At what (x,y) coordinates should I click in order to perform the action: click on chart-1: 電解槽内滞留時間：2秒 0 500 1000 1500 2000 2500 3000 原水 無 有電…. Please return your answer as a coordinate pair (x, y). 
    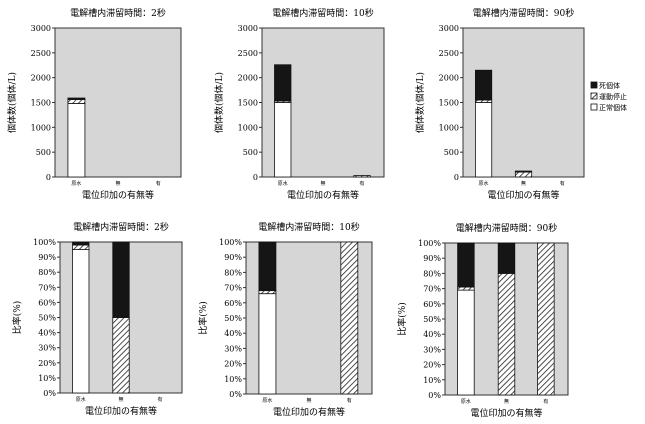
    Looking at the image, I should click on (94, 104).